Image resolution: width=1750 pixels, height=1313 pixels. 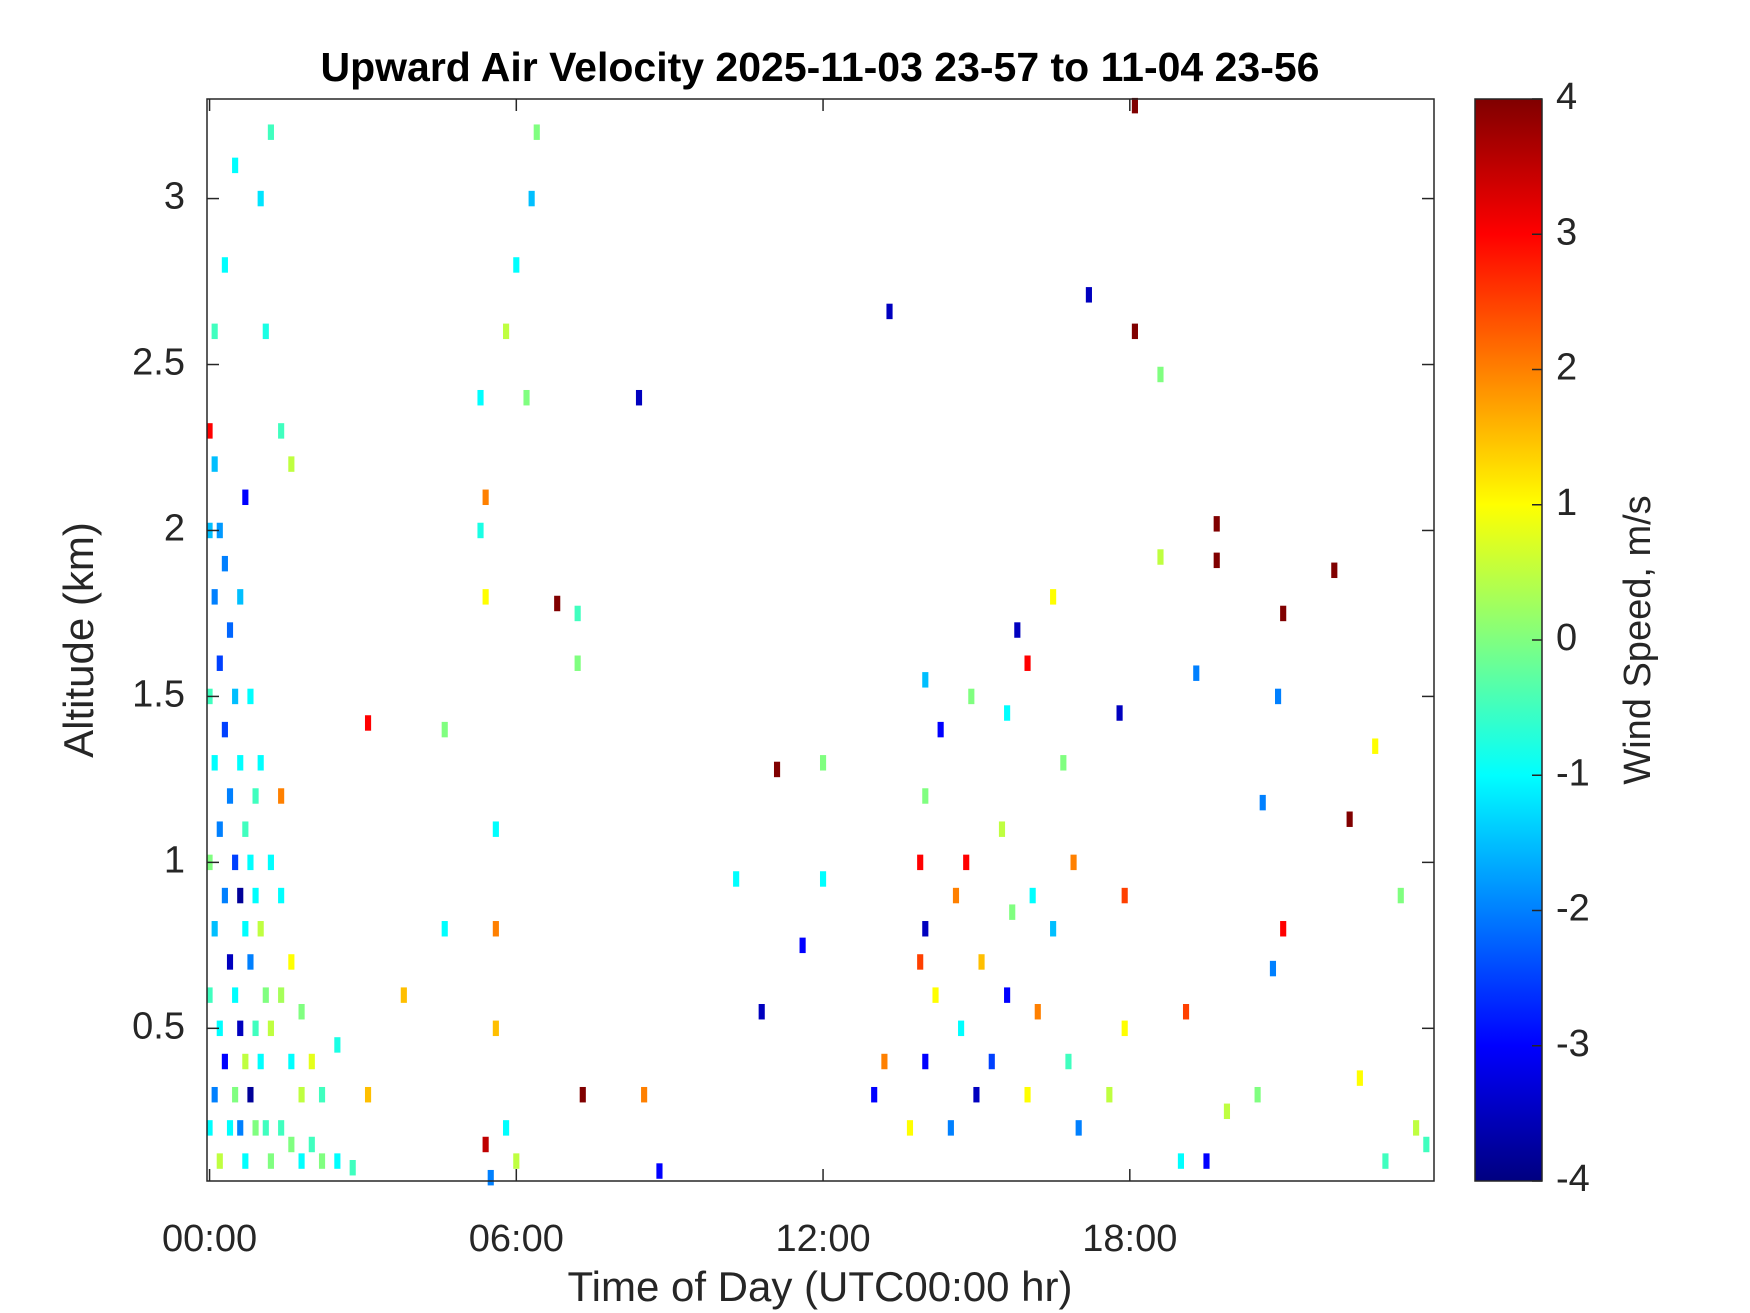 What do you see at coordinates (1573, 909) in the screenshot?
I see `colorbar-tick-label: -2` at bounding box center [1573, 909].